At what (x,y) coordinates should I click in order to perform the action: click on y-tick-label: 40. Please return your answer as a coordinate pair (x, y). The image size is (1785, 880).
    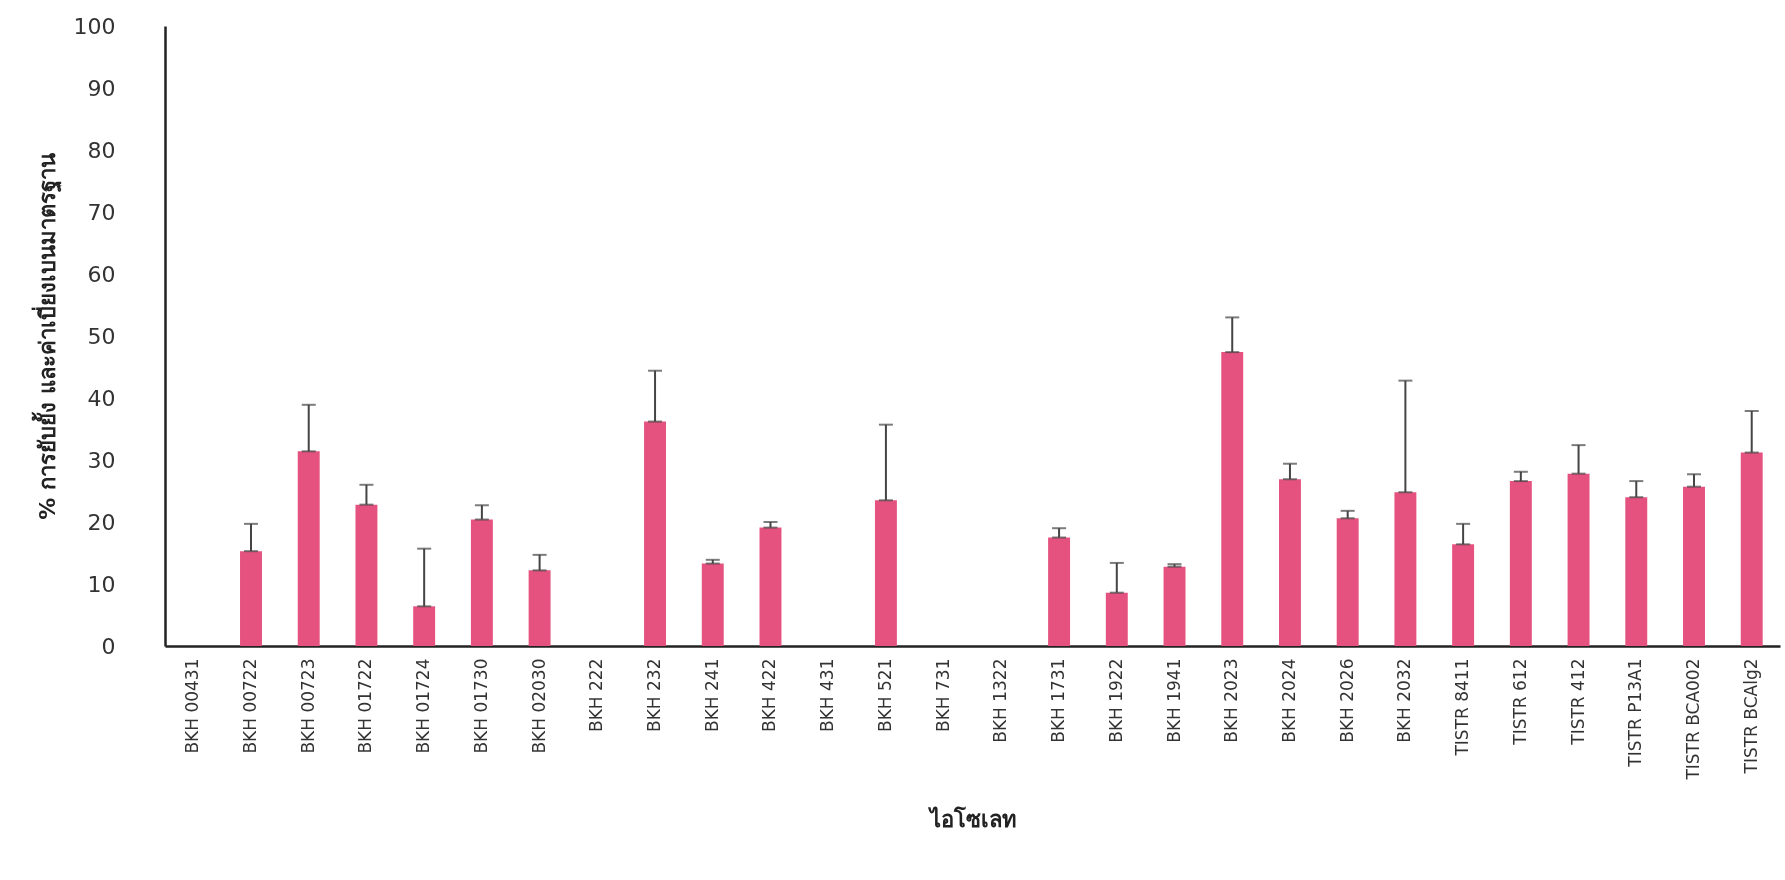
    Looking at the image, I should click on (101, 398).